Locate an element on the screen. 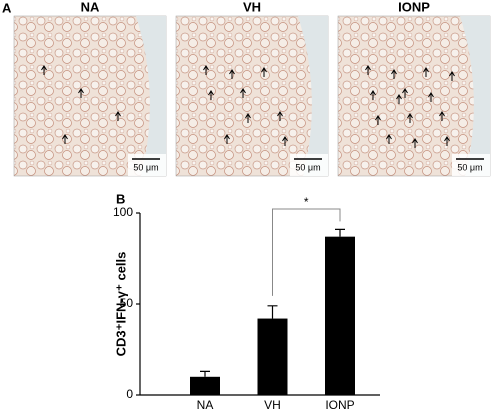  significance-bracket is located at coordinates (306, 252).